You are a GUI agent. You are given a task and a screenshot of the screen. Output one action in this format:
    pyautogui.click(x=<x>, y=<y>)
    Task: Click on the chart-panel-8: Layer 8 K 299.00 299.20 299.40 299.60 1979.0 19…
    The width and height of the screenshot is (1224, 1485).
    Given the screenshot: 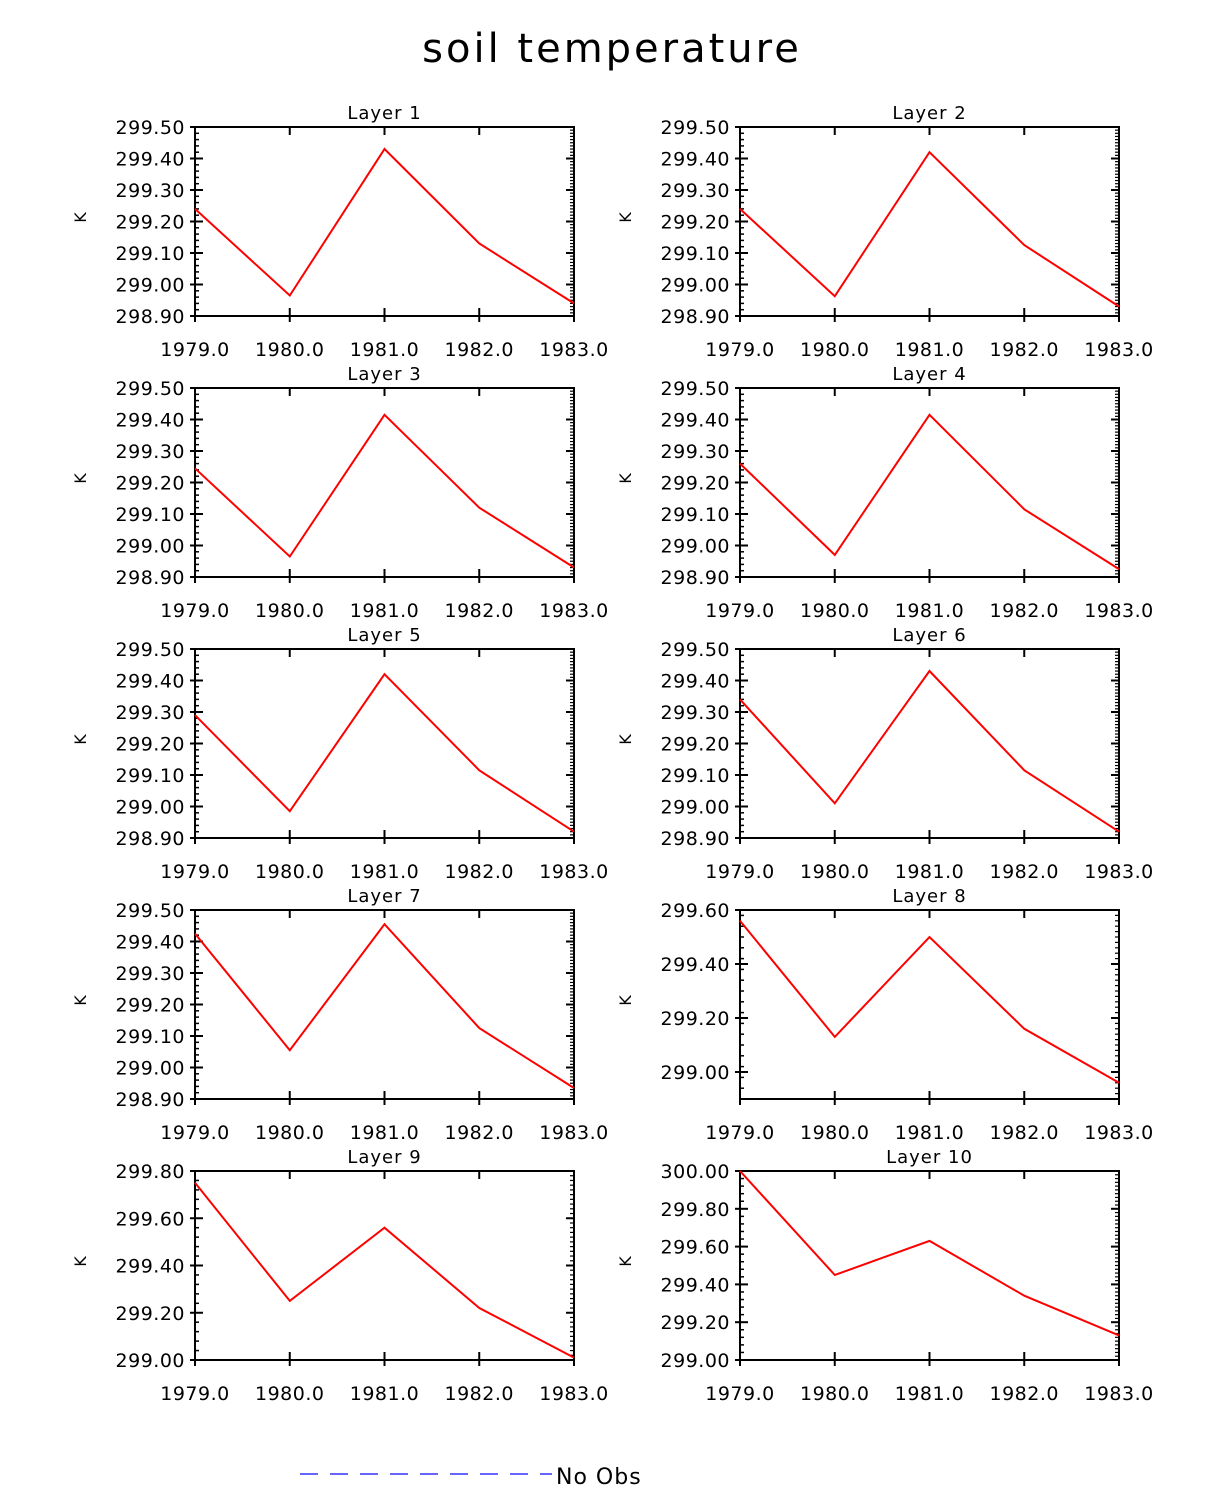 What is the action you would take?
    pyautogui.click(x=884, y=1015)
    